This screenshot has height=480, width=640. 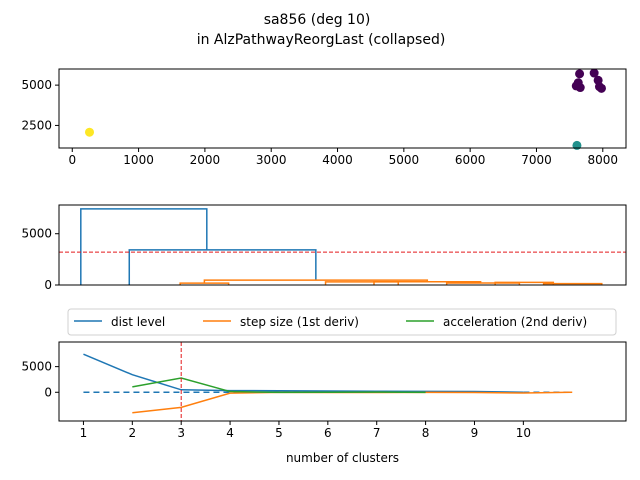 What do you see at coordinates (603, 160) in the screenshot?
I see `x-tick-label: 8000` at bounding box center [603, 160].